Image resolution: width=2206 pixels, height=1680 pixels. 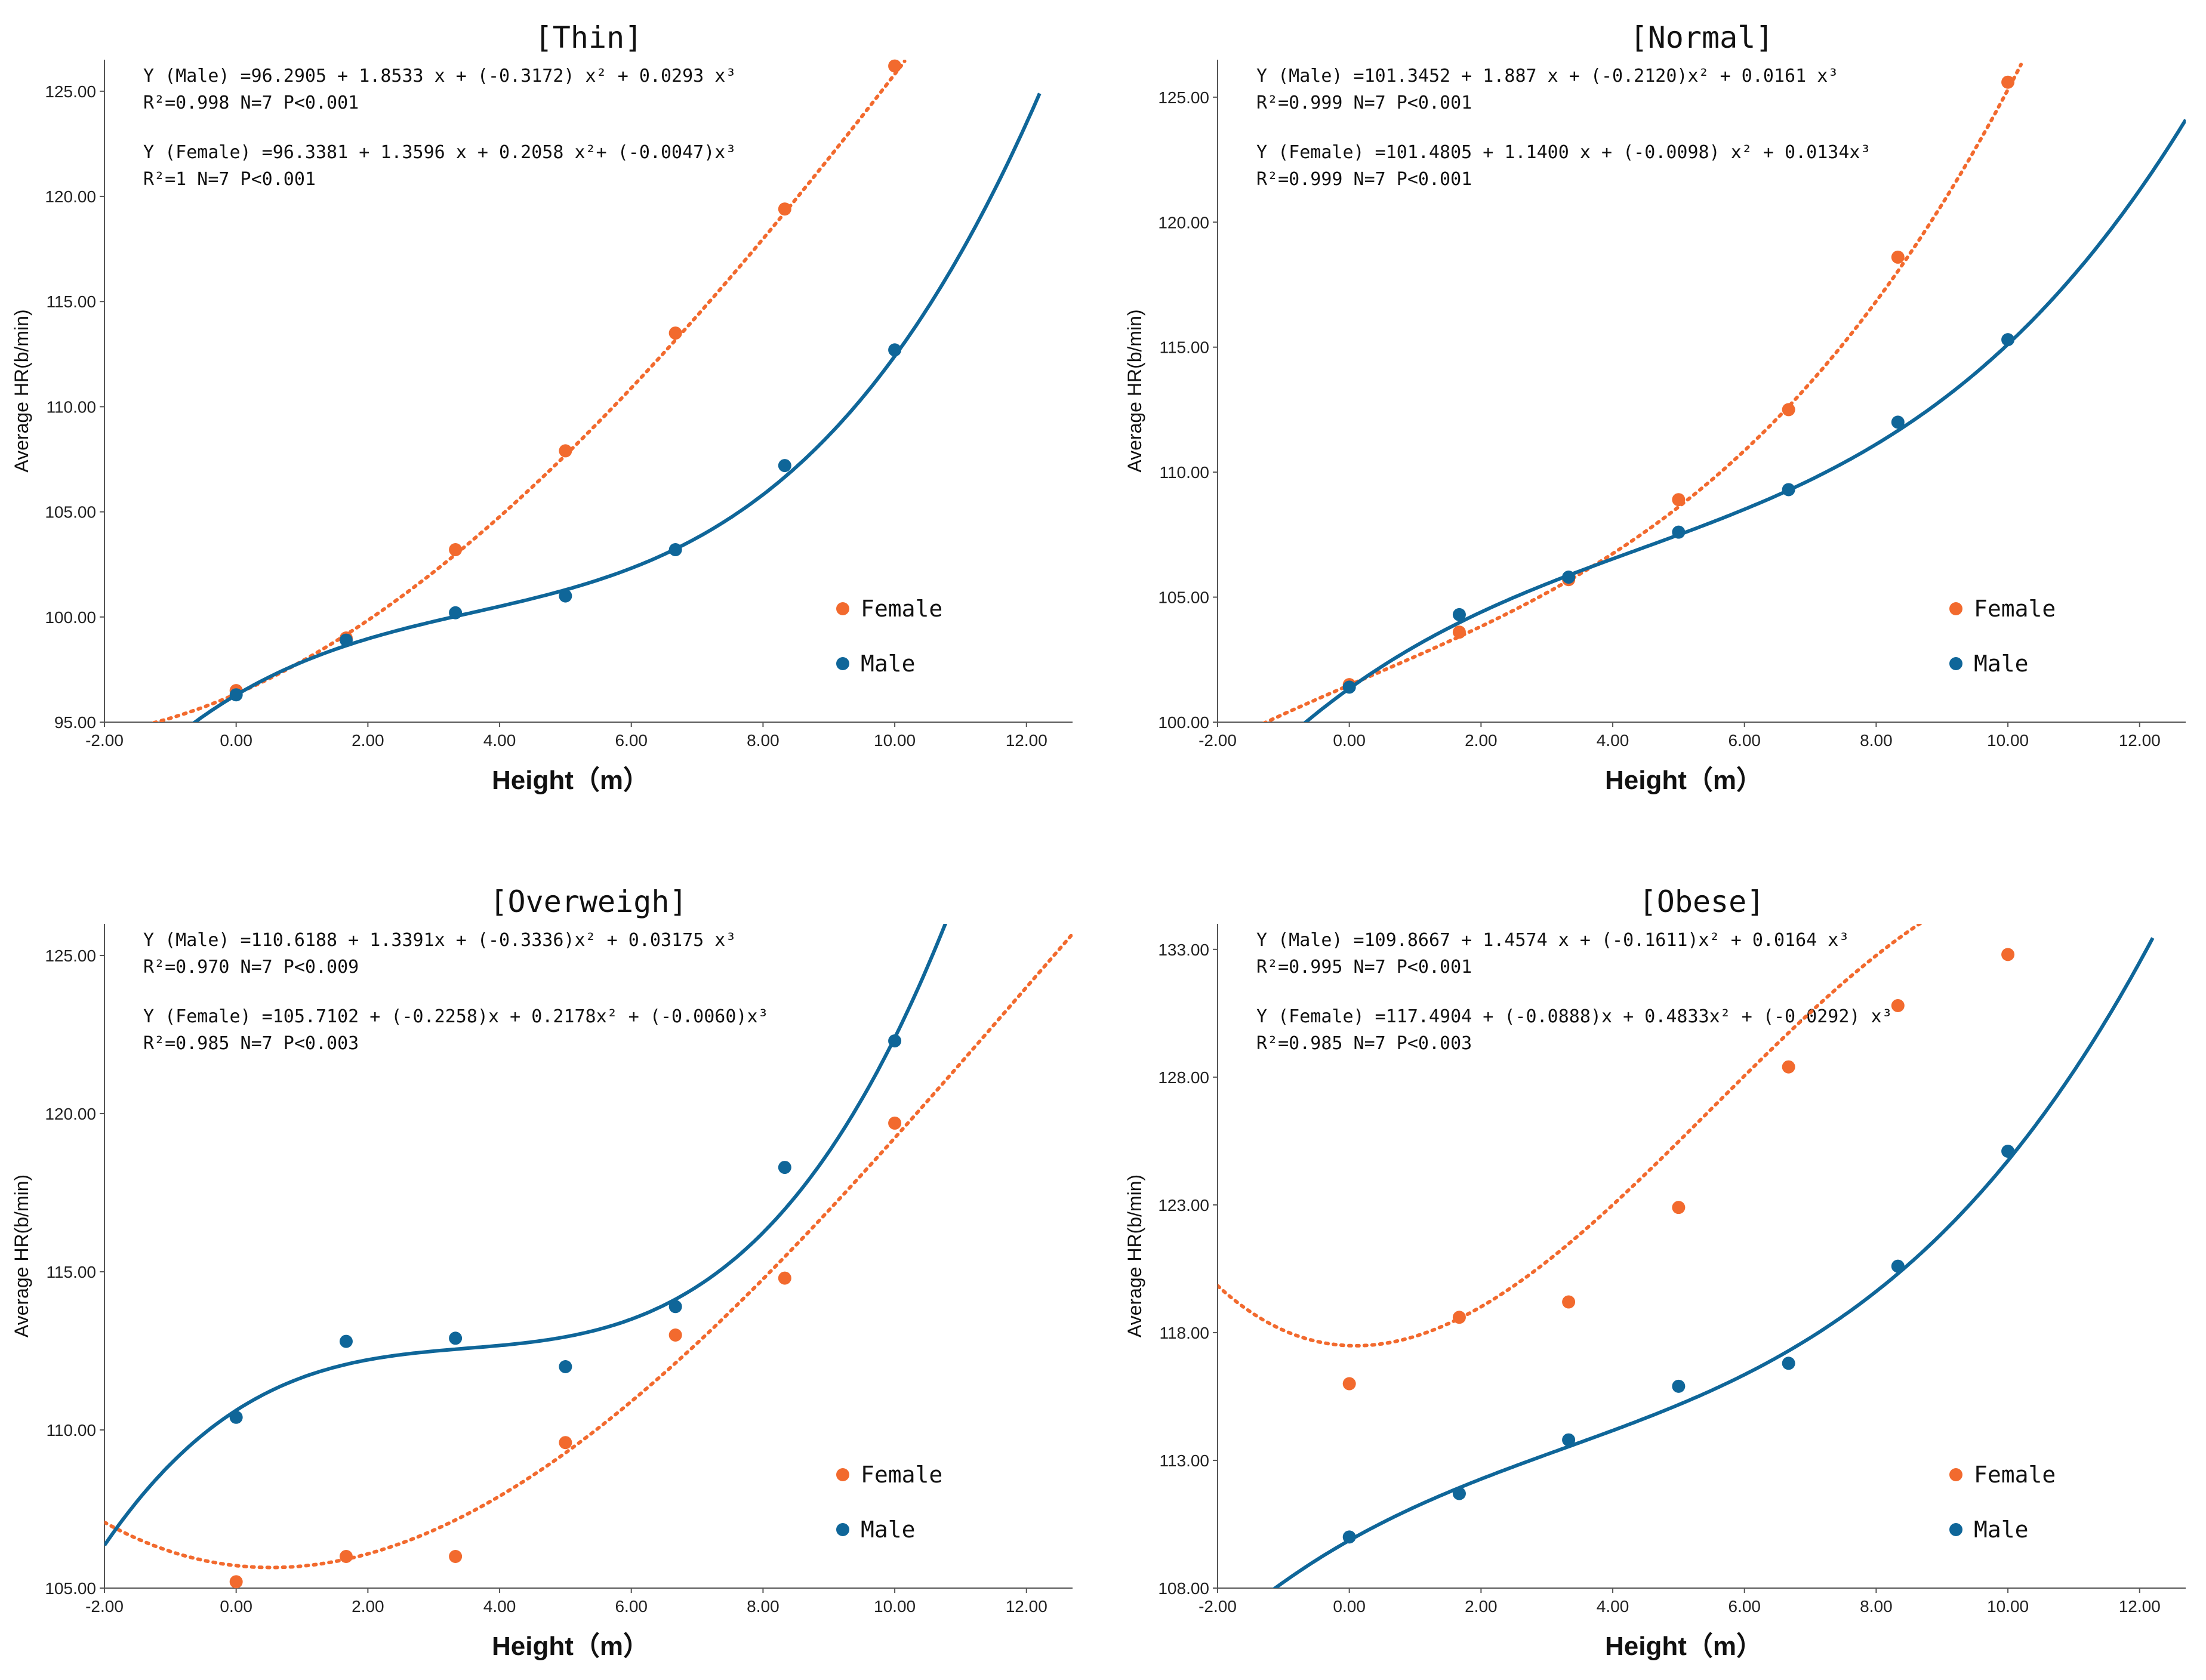 I want to click on y-tick-label: 123.00, so click(x=1183, y=1205).